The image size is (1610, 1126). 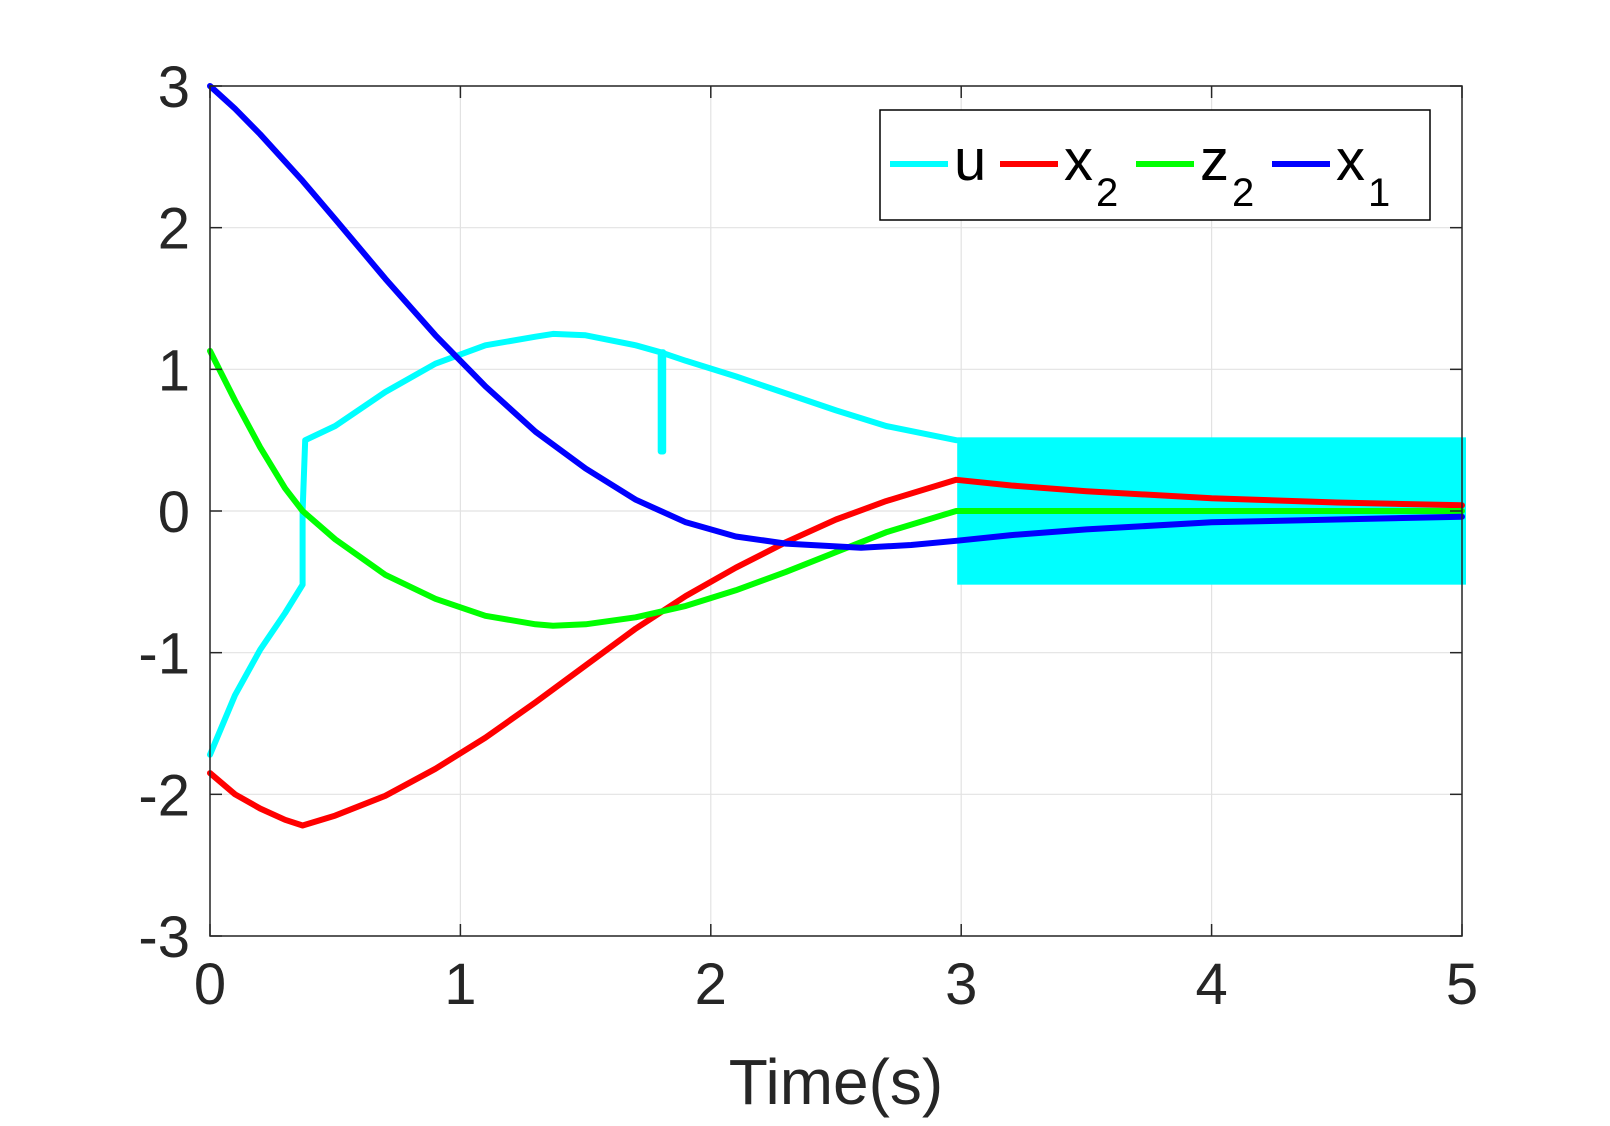 What do you see at coordinates (174, 512) in the screenshot?
I see `y-tick-label-3: 0` at bounding box center [174, 512].